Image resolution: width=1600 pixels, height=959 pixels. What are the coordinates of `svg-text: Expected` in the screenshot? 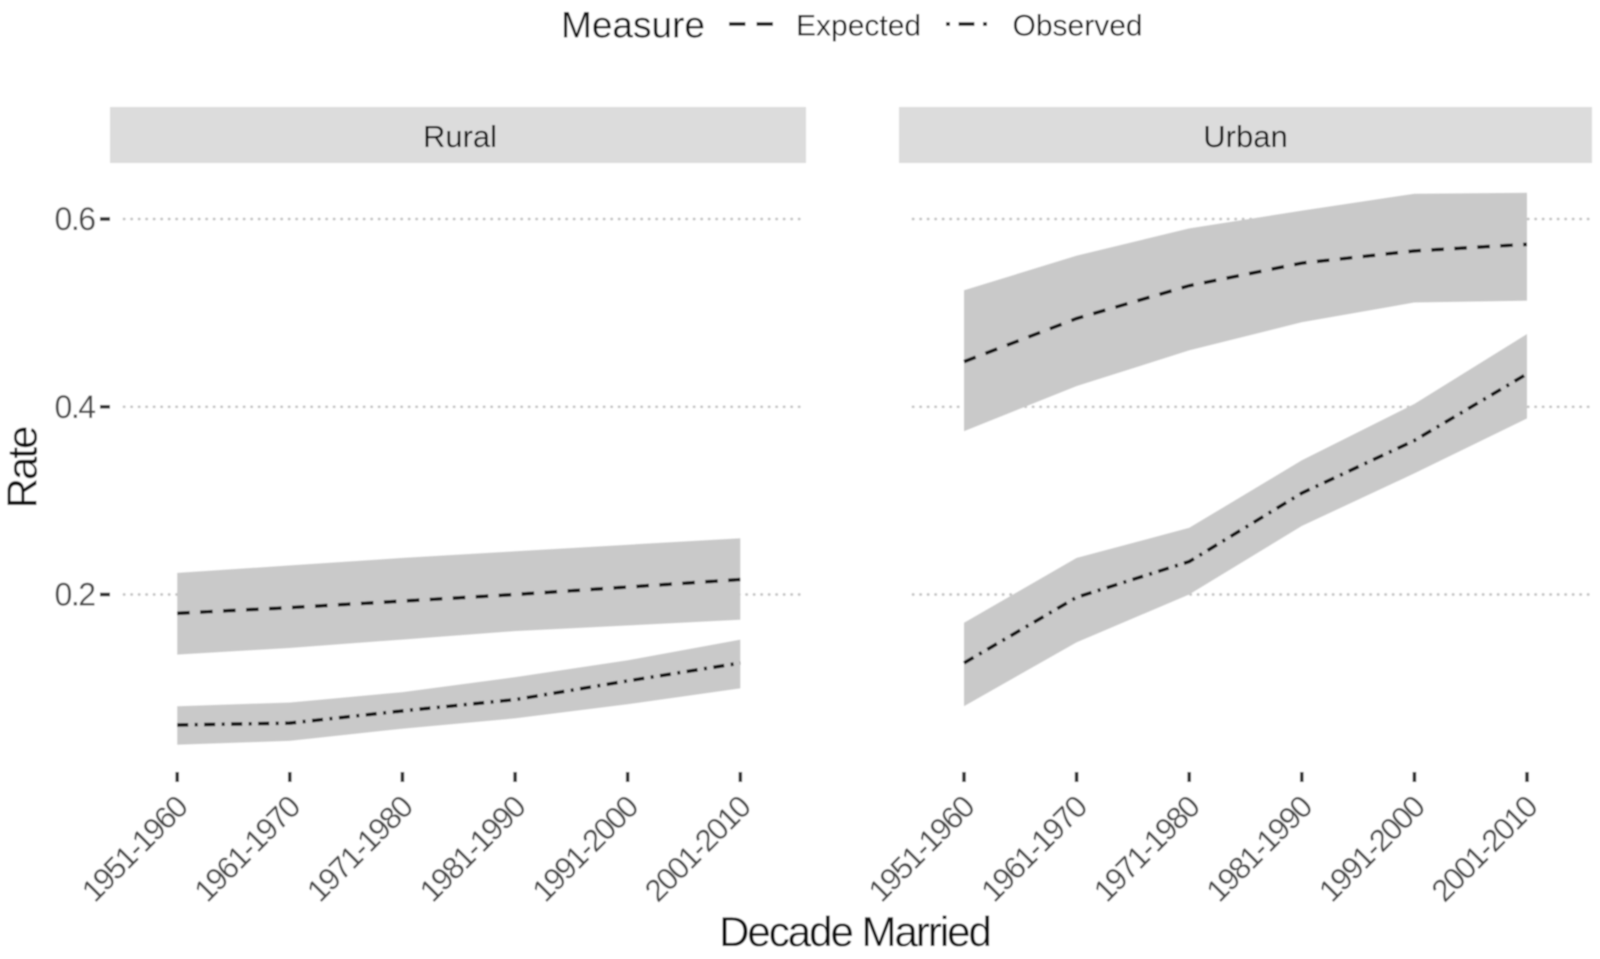 It's located at (858, 26).